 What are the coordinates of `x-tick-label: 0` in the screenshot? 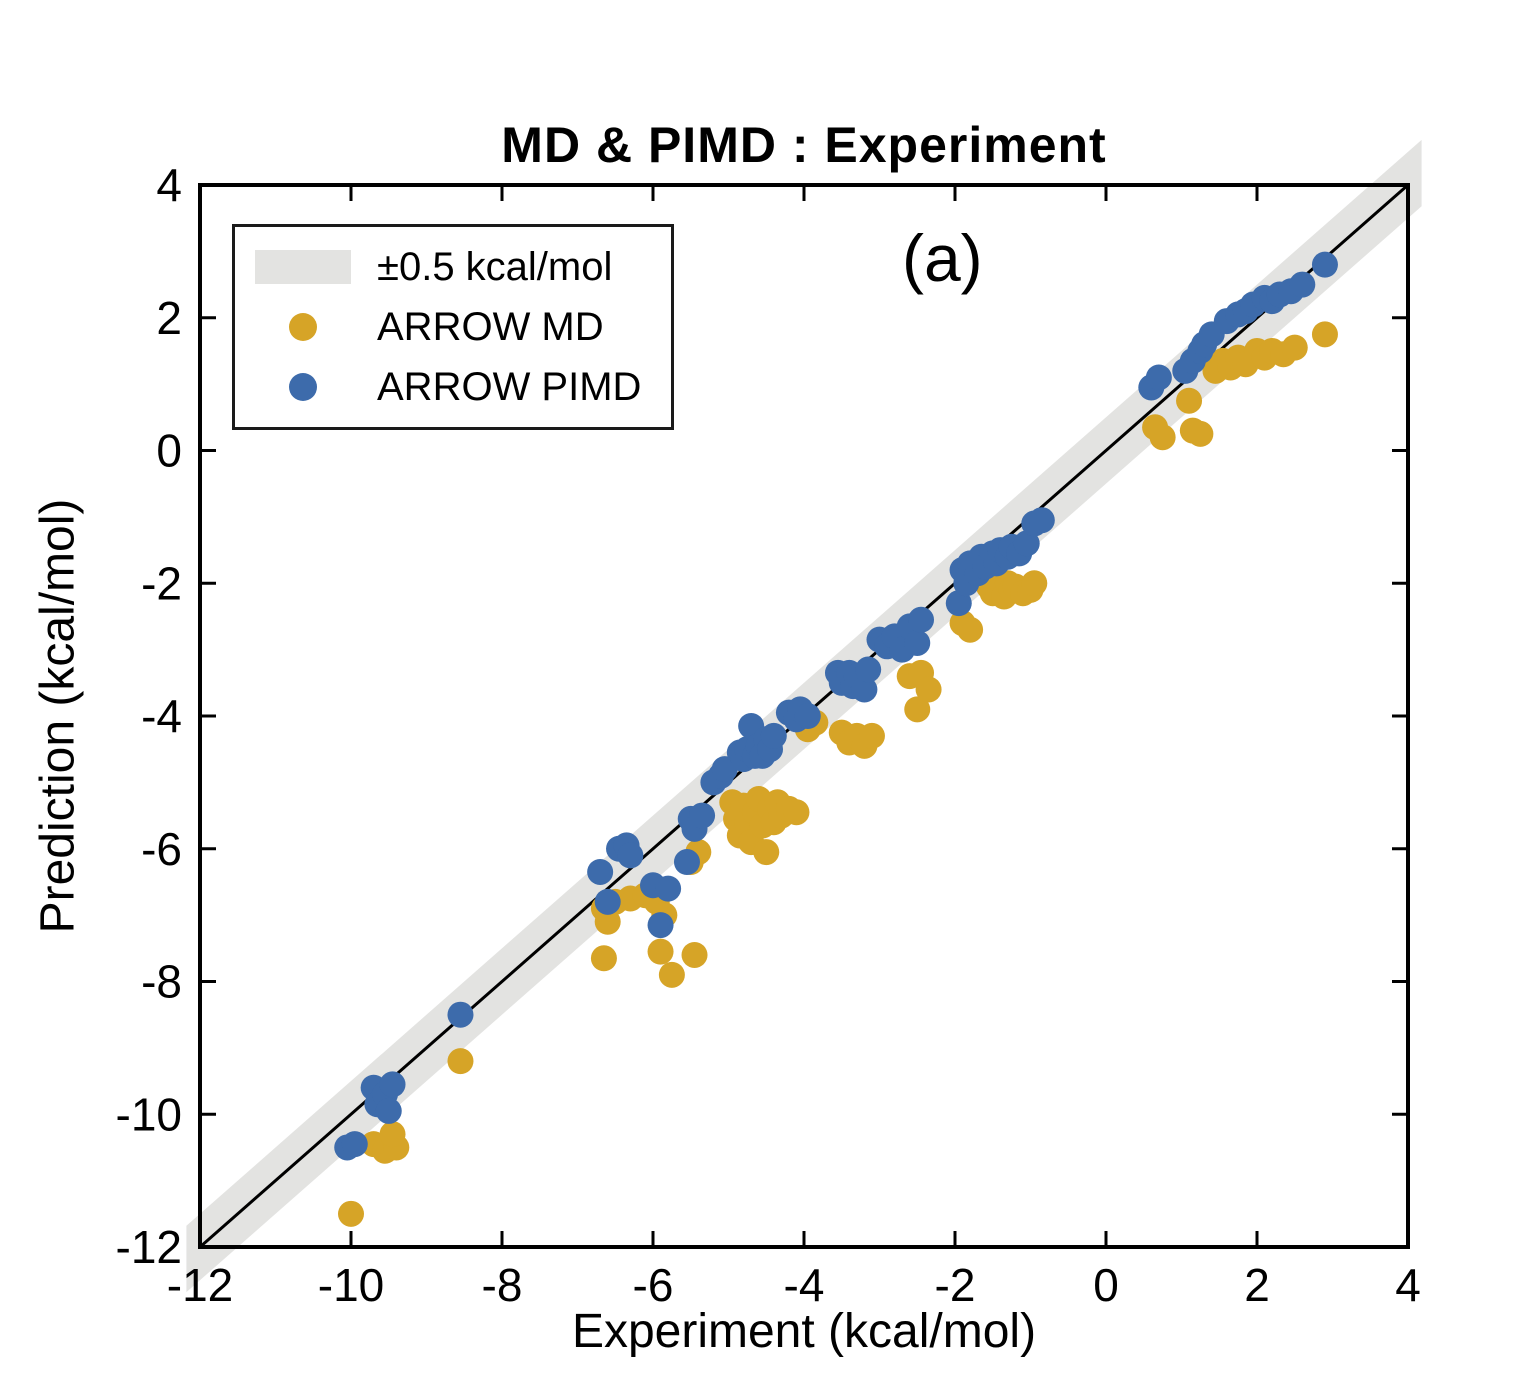 It's located at (1106, 1285).